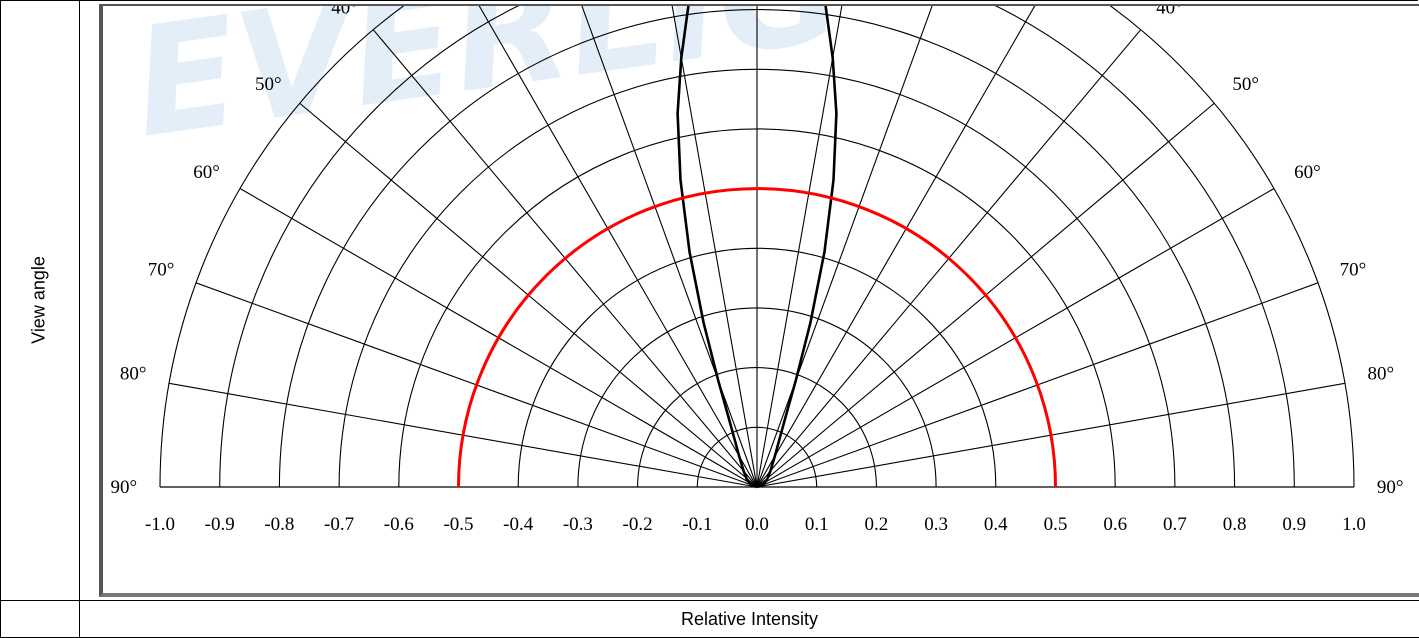 This screenshot has width=1419, height=638. What do you see at coordinates (1175, 524) in the screenshot?
I see `x-tick-label: 0.7` at bounding box center [1175, 524].